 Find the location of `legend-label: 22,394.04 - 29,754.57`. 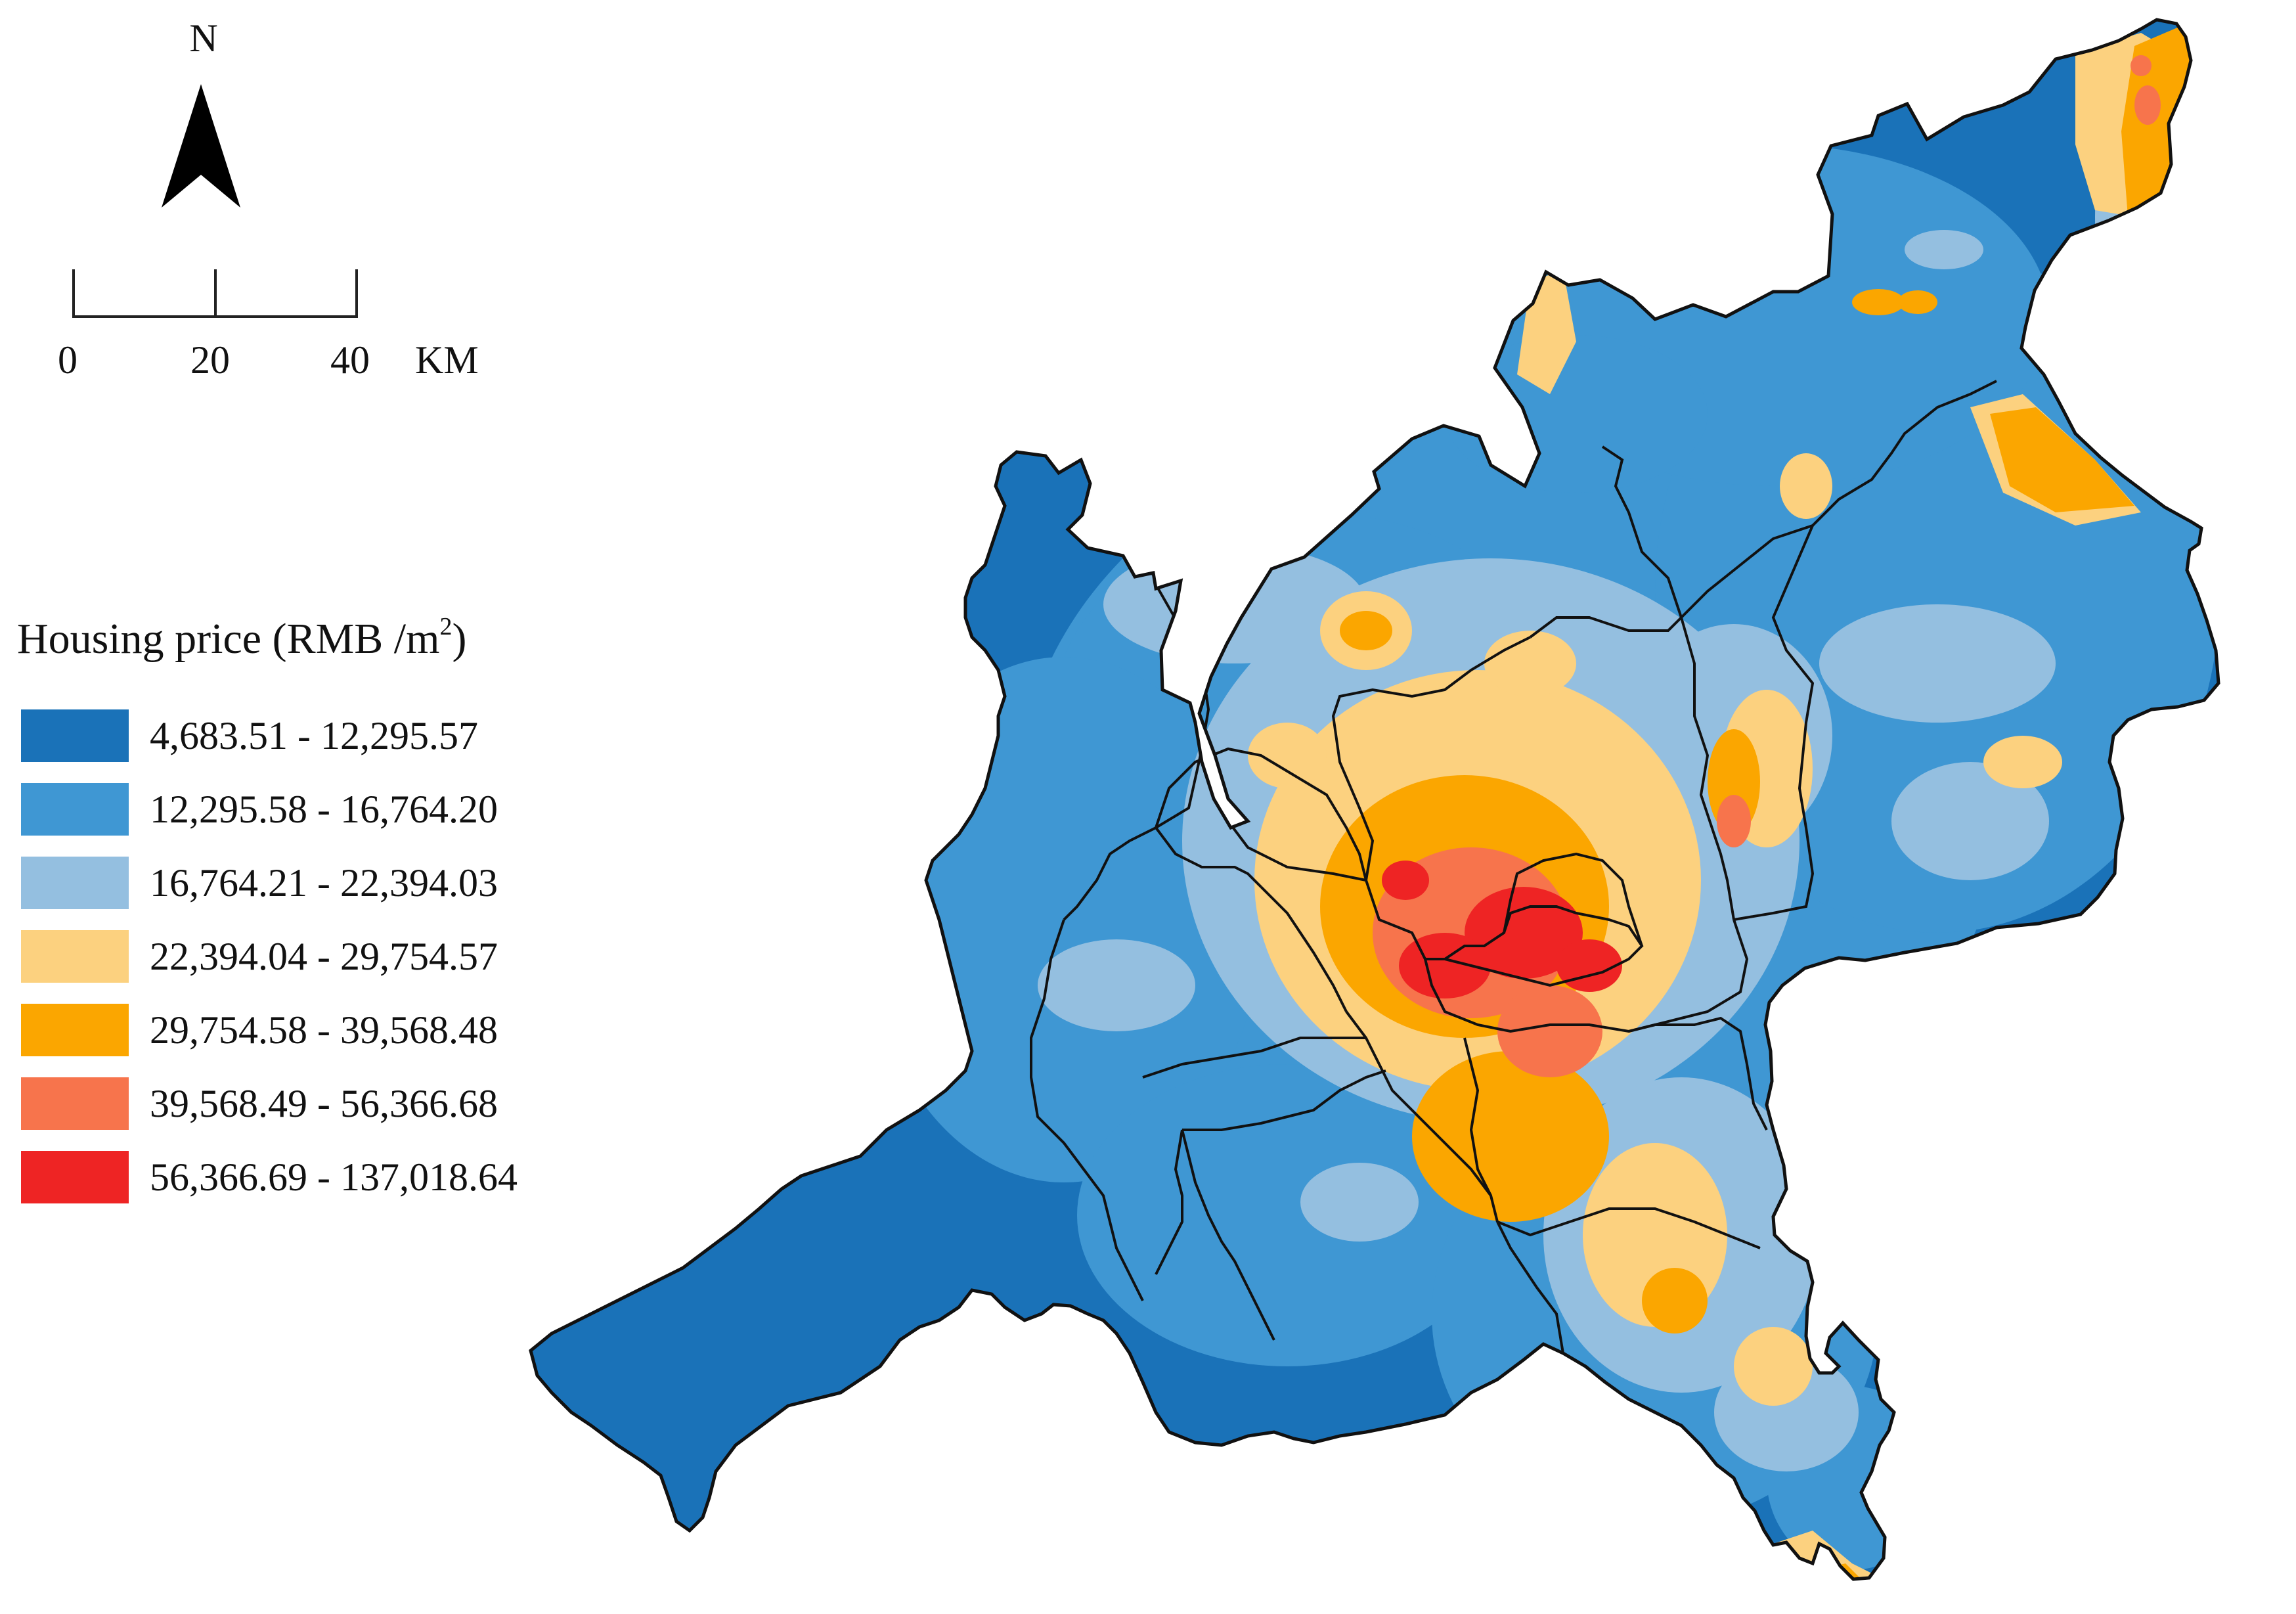

legend-label: 22,394.04 - 29,754.57 is located at coordinates (324, 957).